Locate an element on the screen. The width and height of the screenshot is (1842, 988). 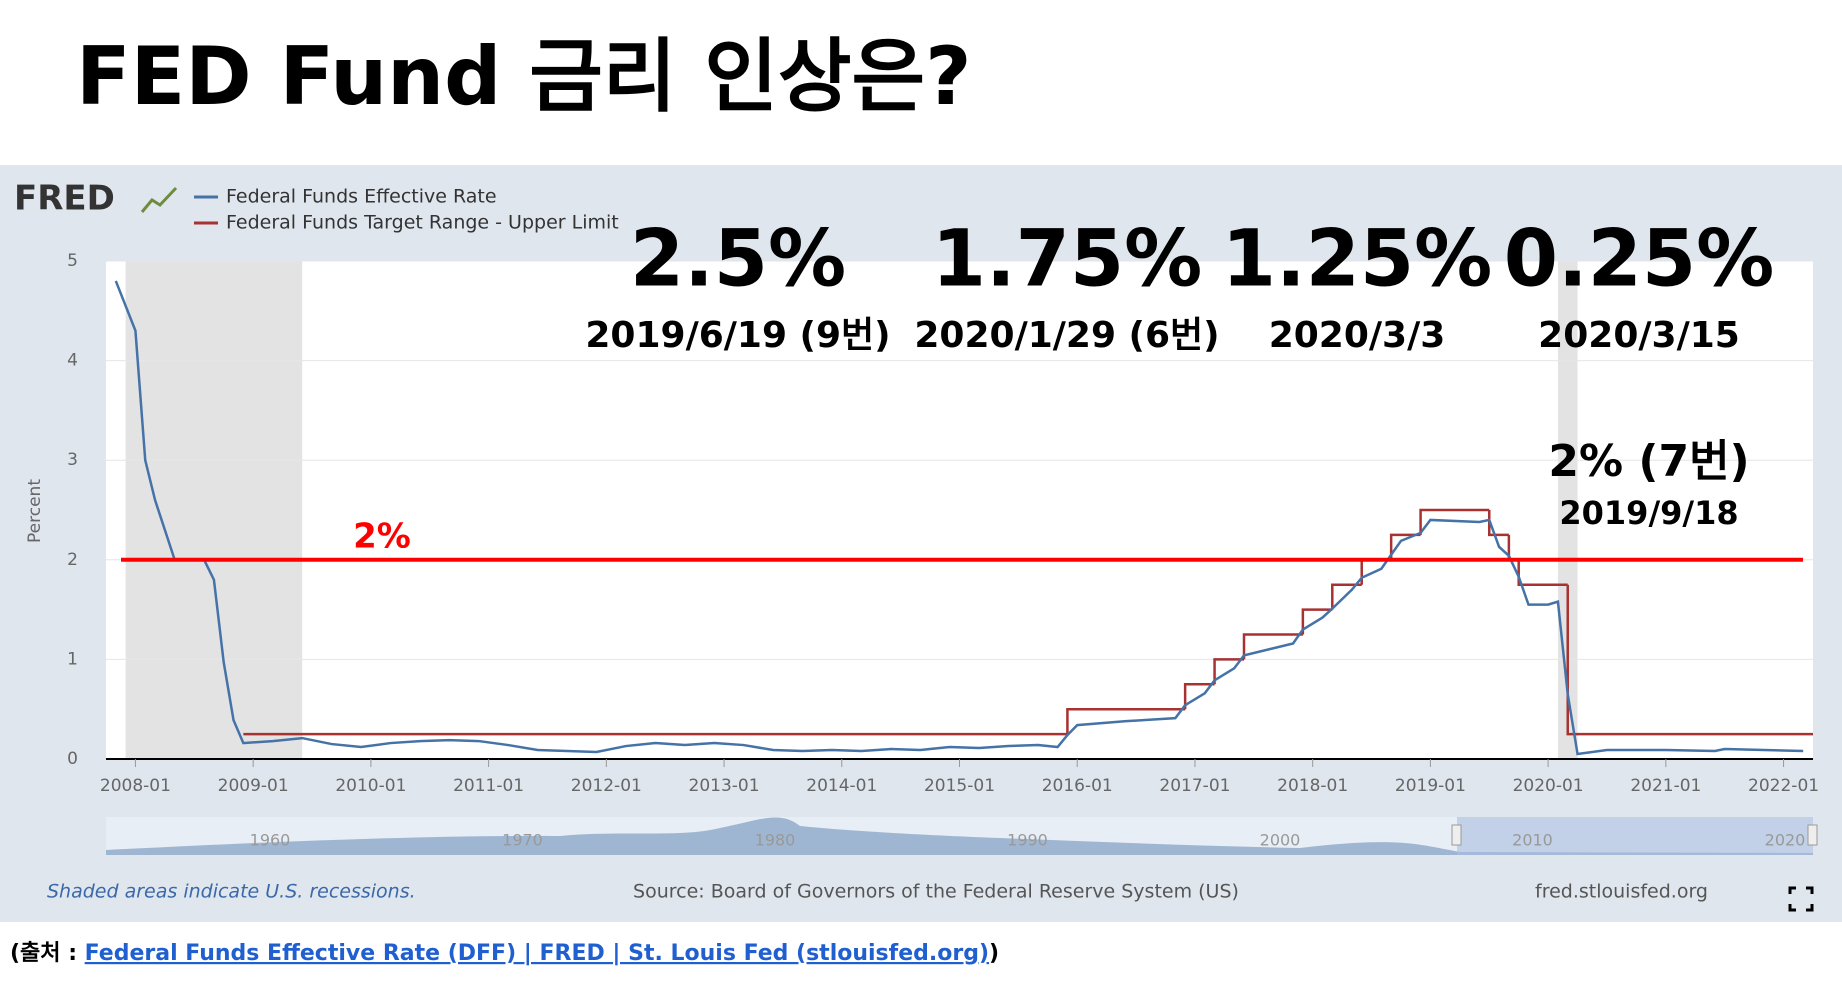
y-tick-label: 0 is located at coordinates (72, 759).